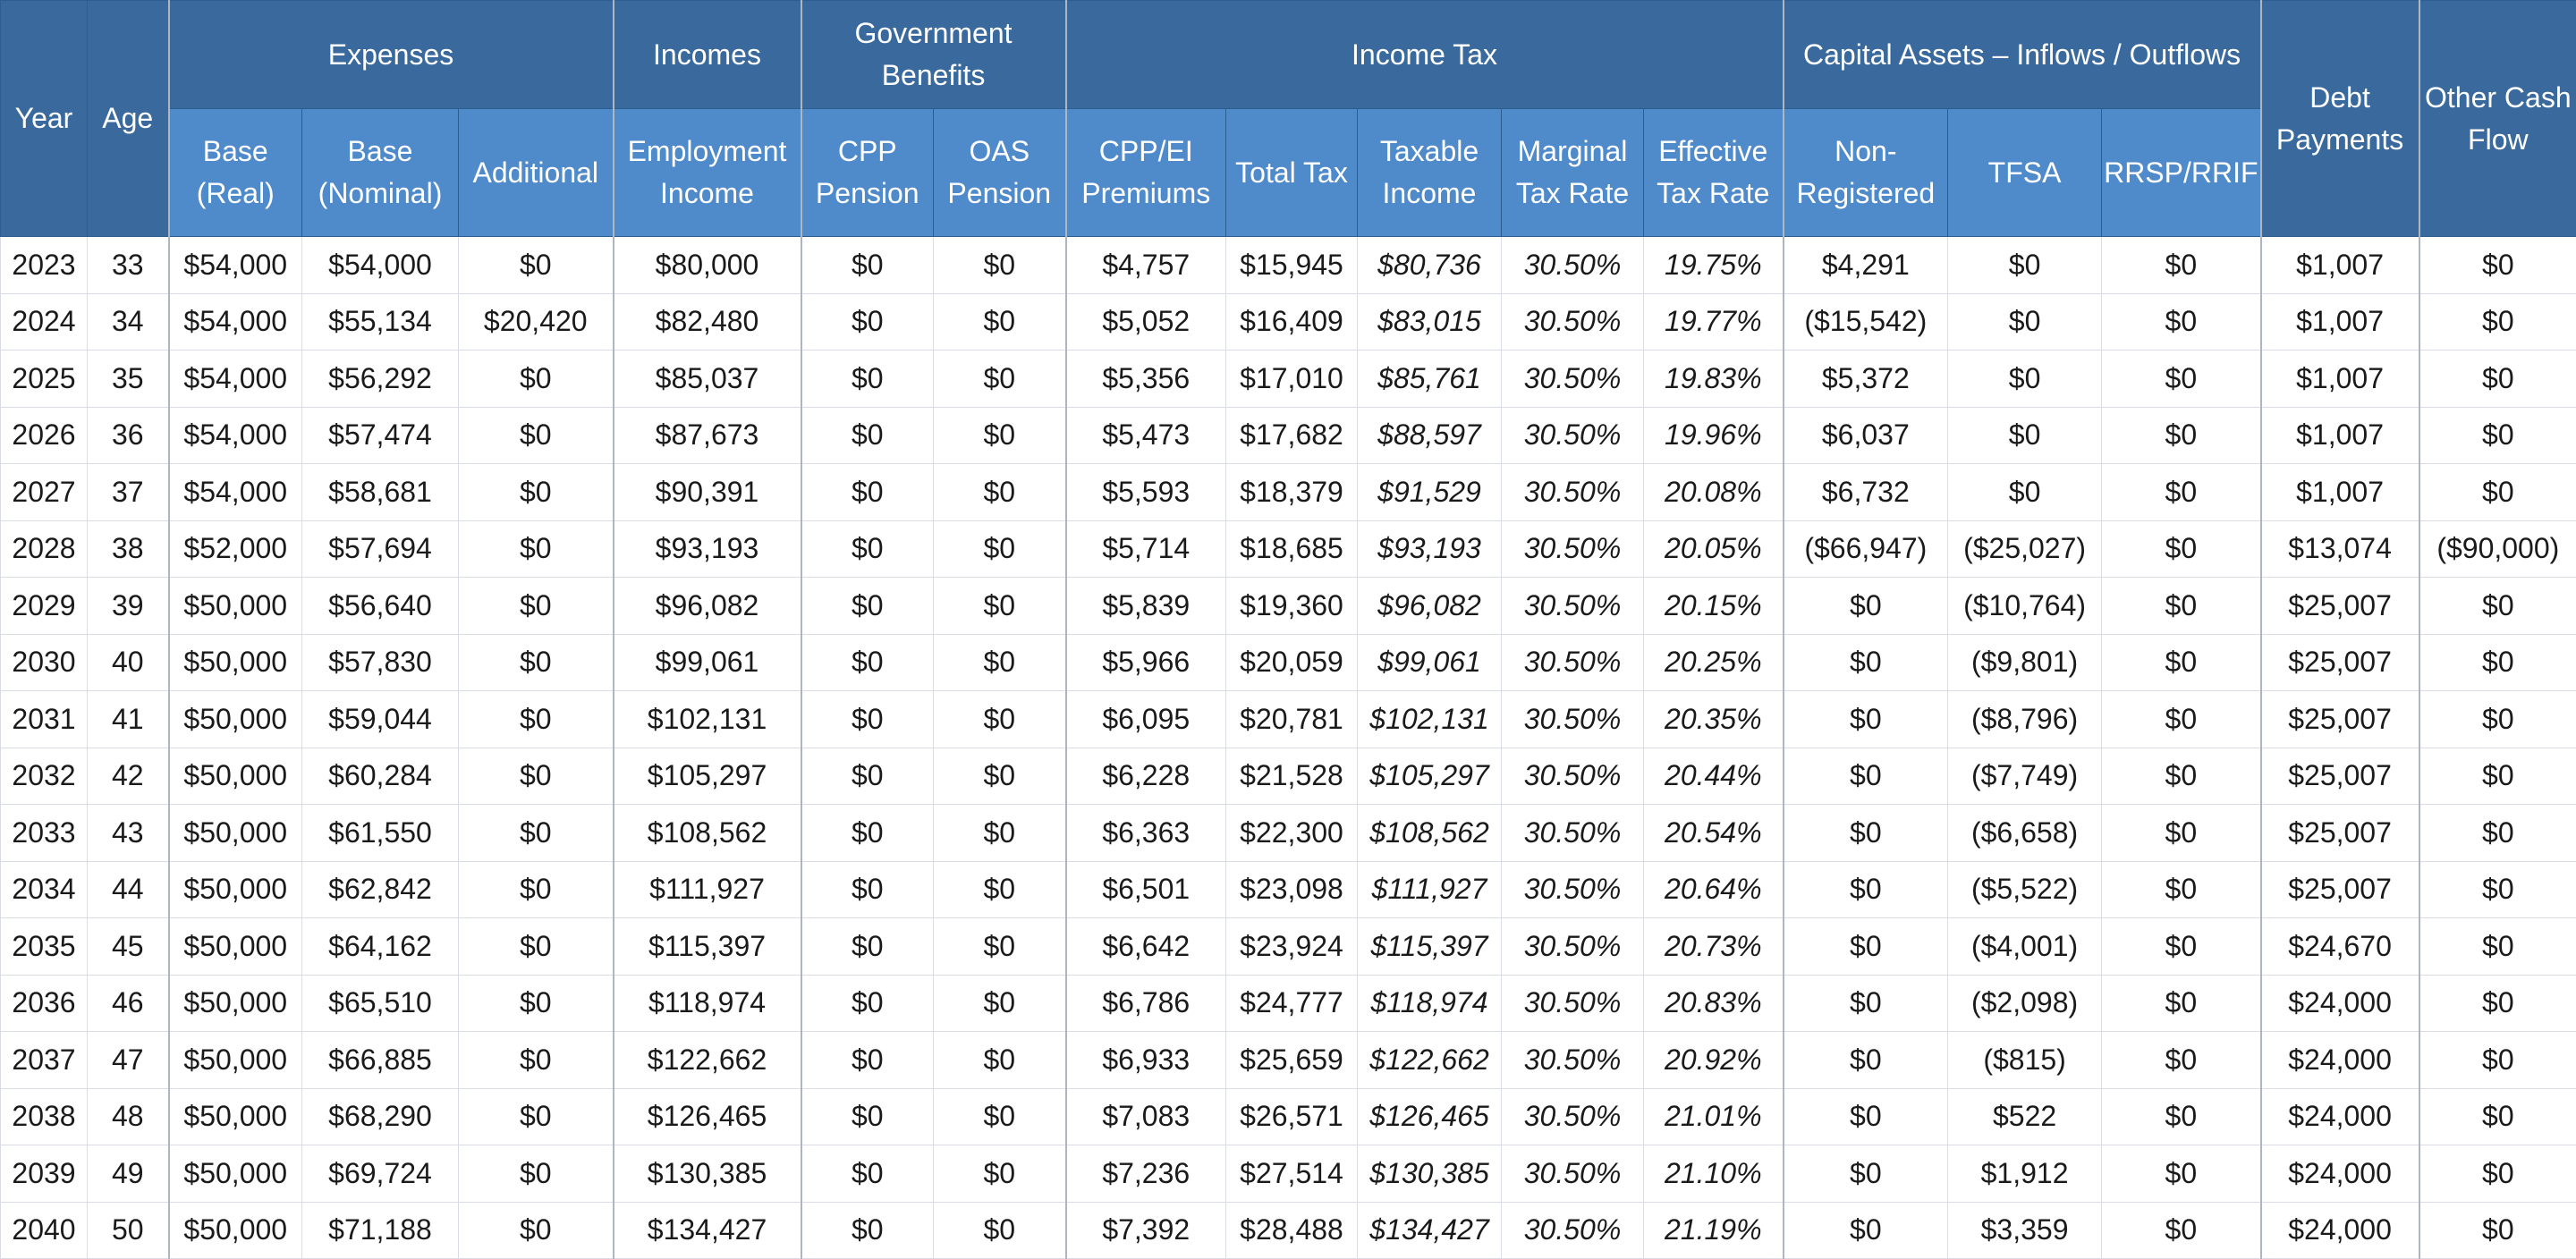  What do you see at coordinates (867, 173) in the screenshot?
I see `header-cpp-pension: CPP Pension` at bounding box center [867, 173].